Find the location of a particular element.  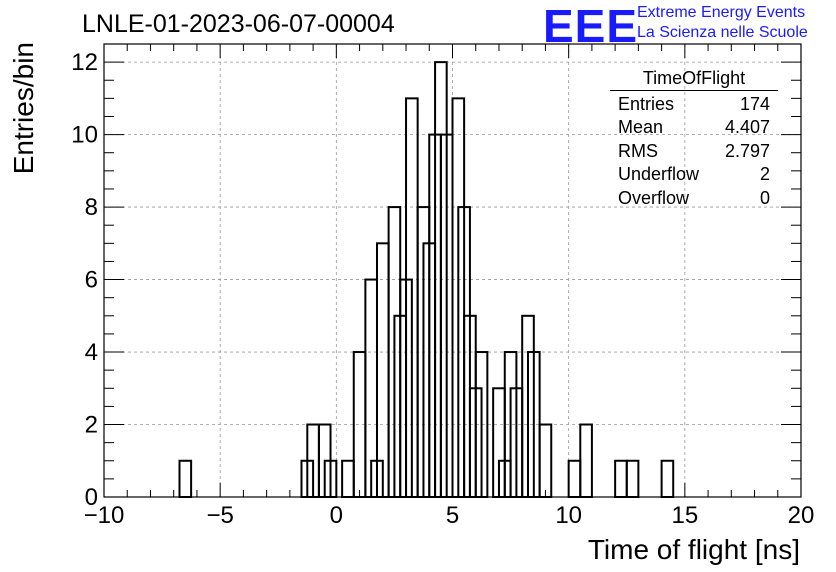

stats-label: Entries is located at coordinates (646, 104).